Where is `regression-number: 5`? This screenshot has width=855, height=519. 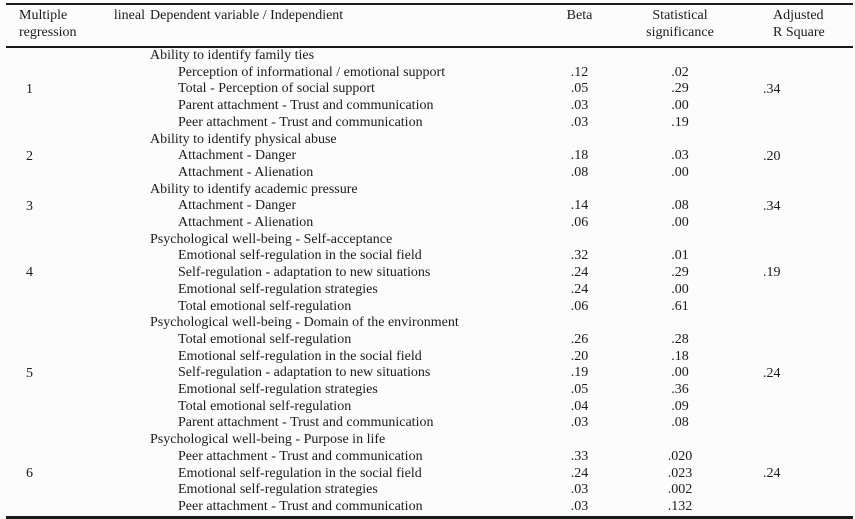 regression-number: 5 is located at coordinates (29, 373).